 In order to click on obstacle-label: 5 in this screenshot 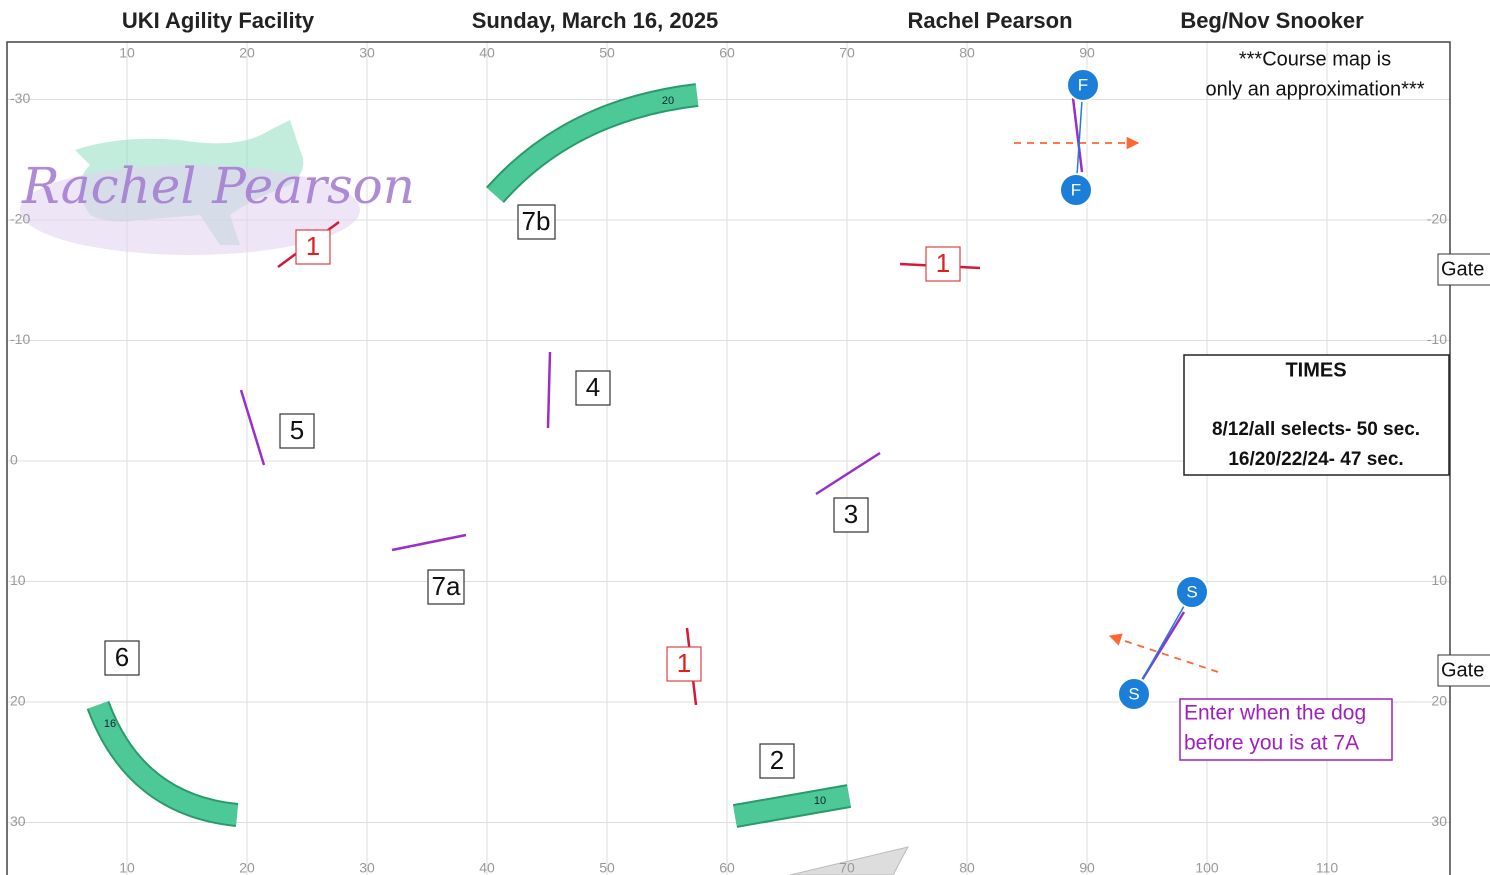, I will do `click(297, 431)`.